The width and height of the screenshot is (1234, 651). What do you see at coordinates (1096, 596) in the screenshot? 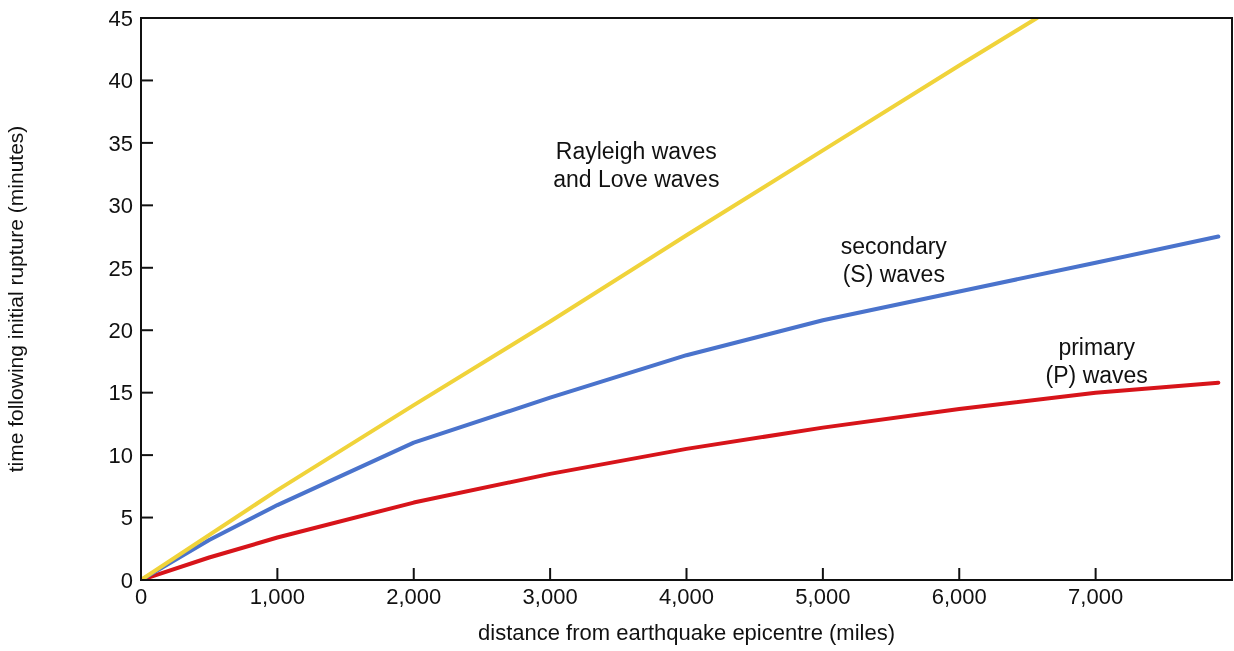
I see `x-tick-label: 7,000` at bounding box center [1096, 596].